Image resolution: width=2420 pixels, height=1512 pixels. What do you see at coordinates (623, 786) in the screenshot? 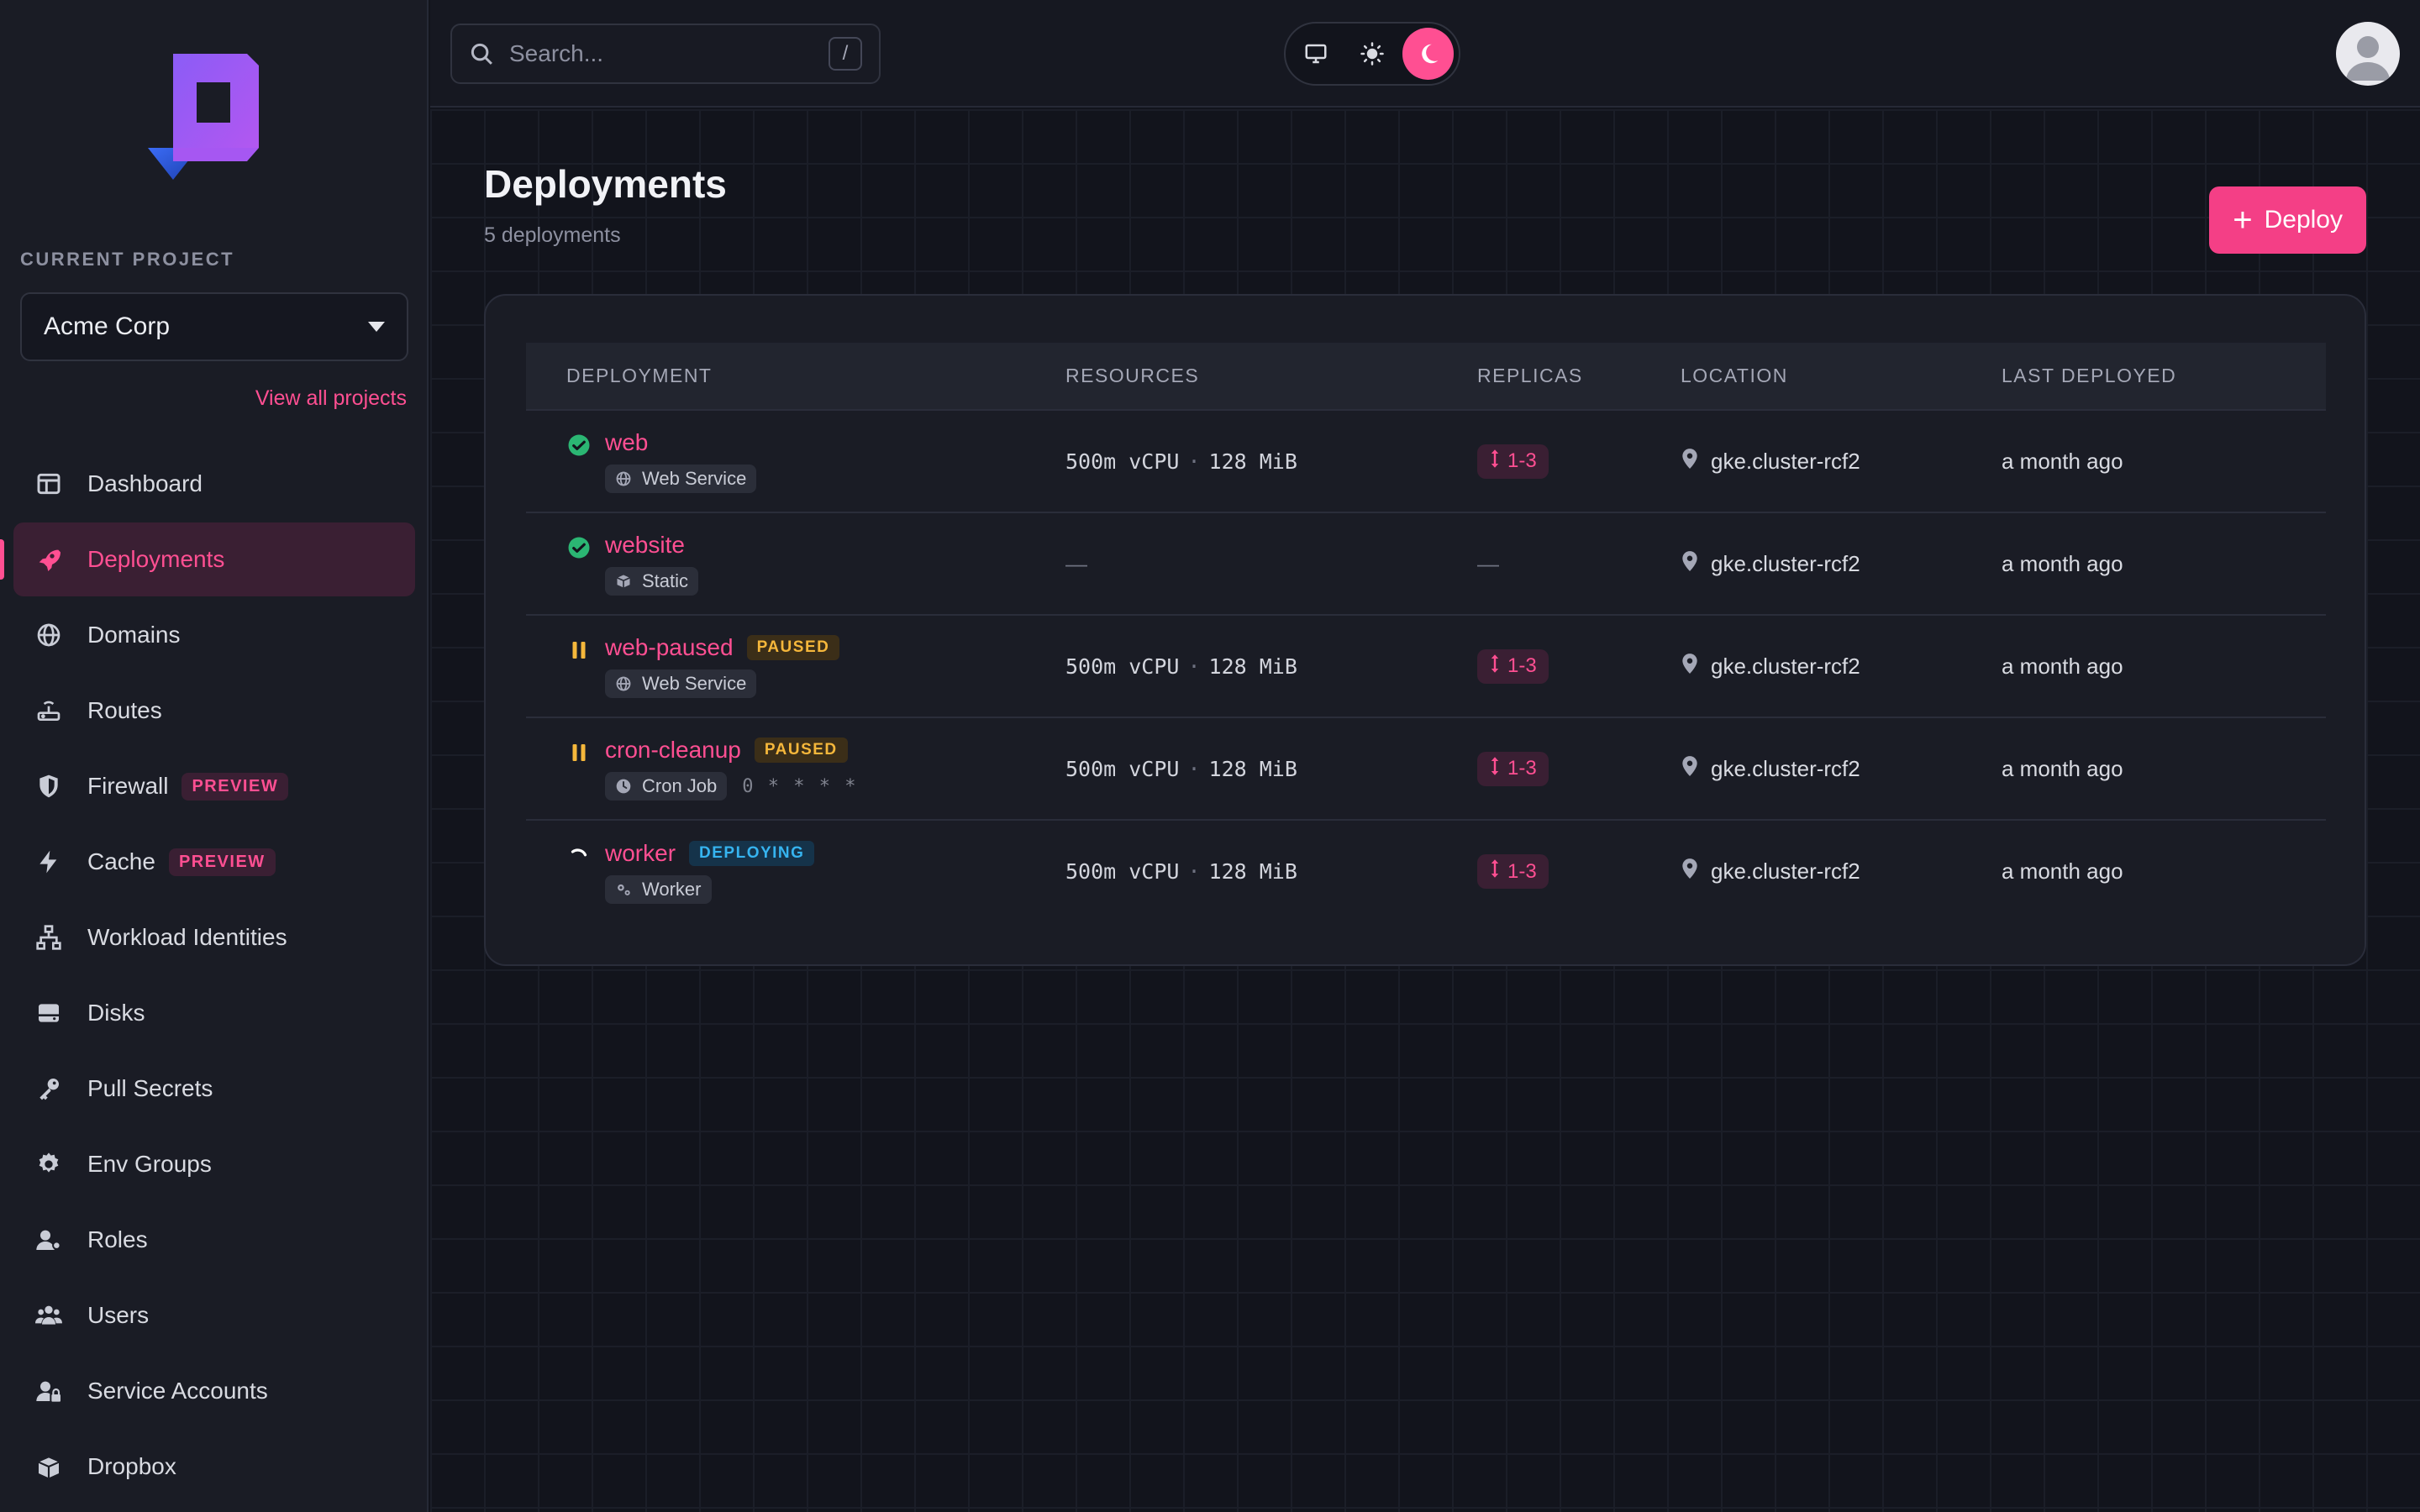
I see `clock-icon` at bounding box center [623, 786].